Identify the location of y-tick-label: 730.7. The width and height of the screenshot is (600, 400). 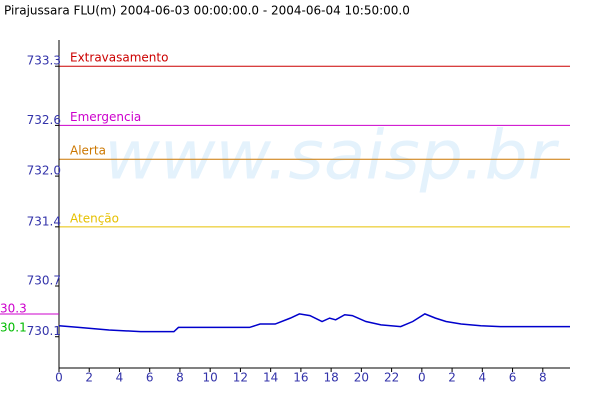
(44, 281).